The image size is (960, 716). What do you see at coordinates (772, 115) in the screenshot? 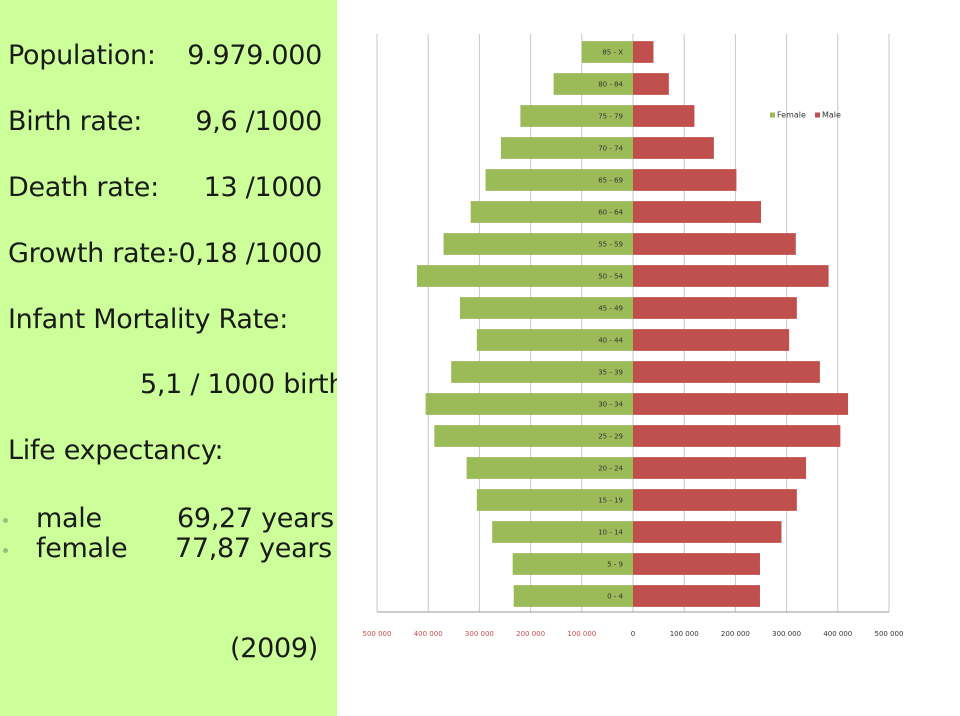
I see `legend-female-swatch` at bounding box center [772, 115].